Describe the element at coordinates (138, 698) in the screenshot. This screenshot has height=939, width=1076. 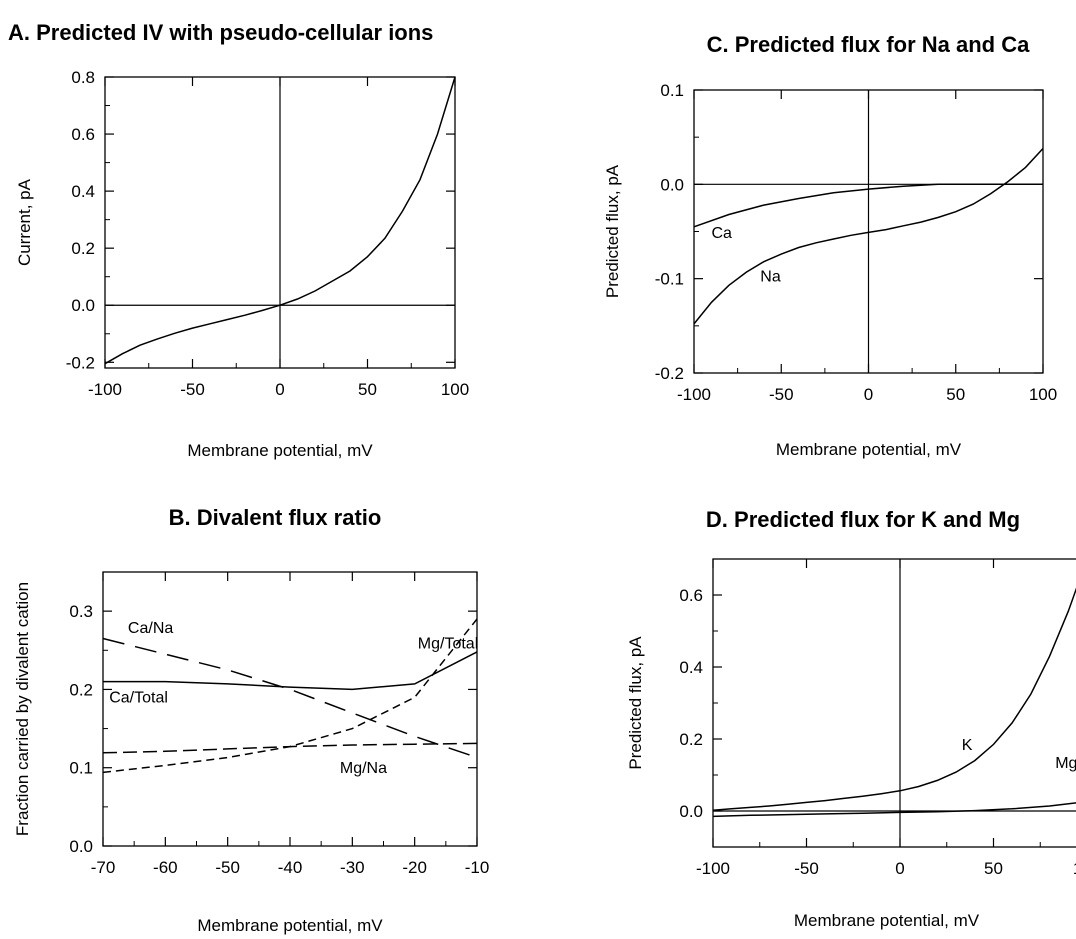
I see `panel-b-series-label: Ca/Total` at that location.